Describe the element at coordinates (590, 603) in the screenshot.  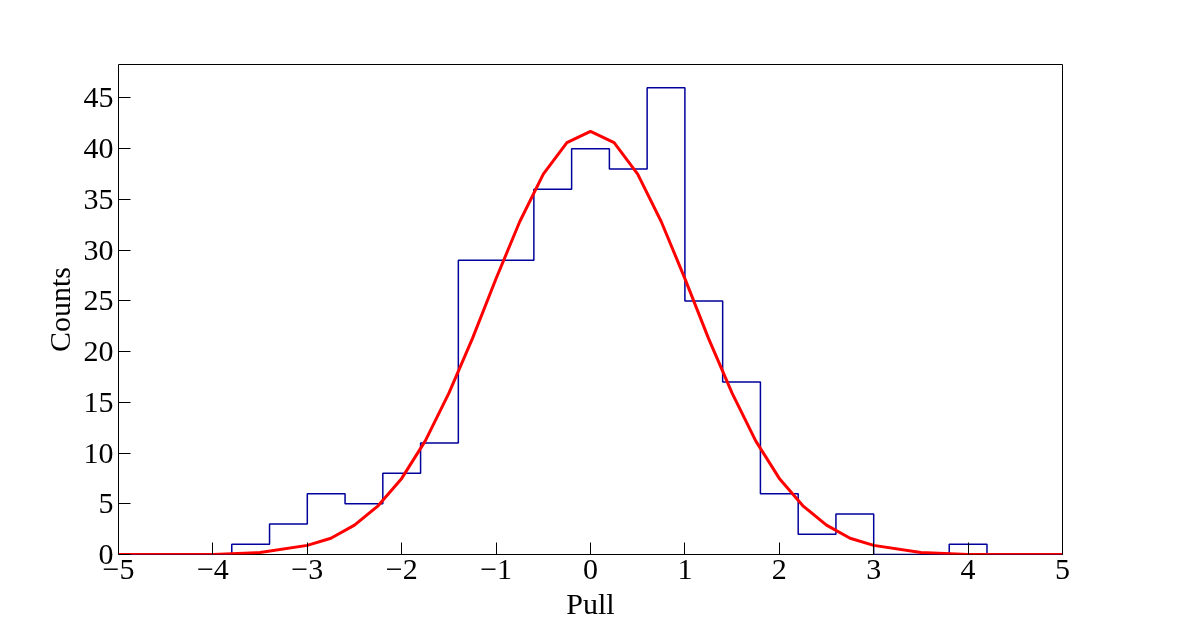
I see `x-axis-title: Pull` at that location.